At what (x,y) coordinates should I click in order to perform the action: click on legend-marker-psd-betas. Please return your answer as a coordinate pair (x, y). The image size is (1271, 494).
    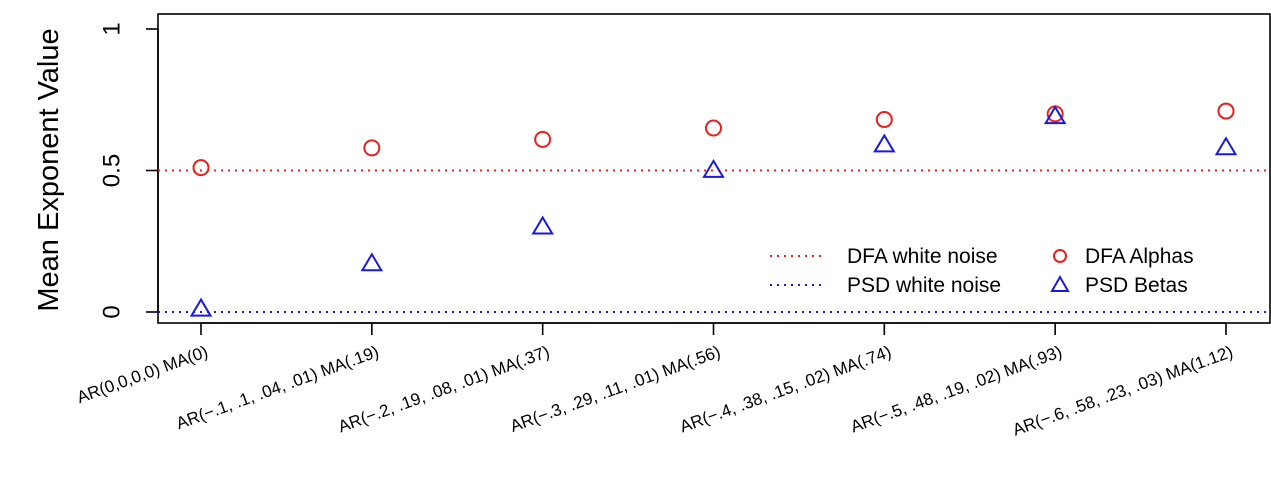
    Looking at the image, I should click on (1060, 283).